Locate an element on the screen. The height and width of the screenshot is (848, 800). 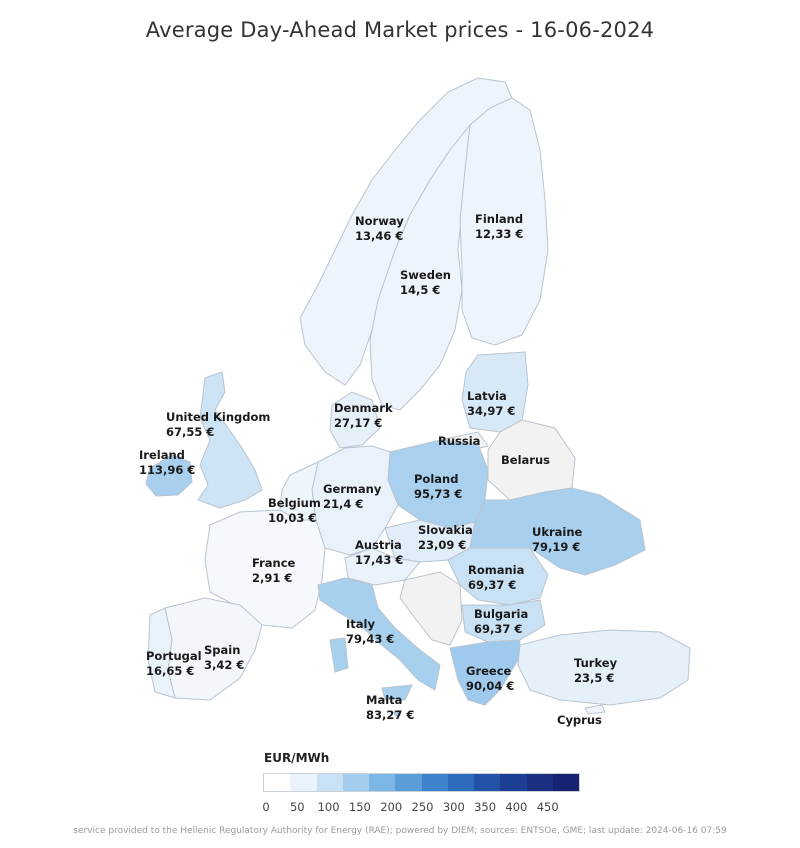
legend-tick-label: 0 is located at coordinates (266, 807).